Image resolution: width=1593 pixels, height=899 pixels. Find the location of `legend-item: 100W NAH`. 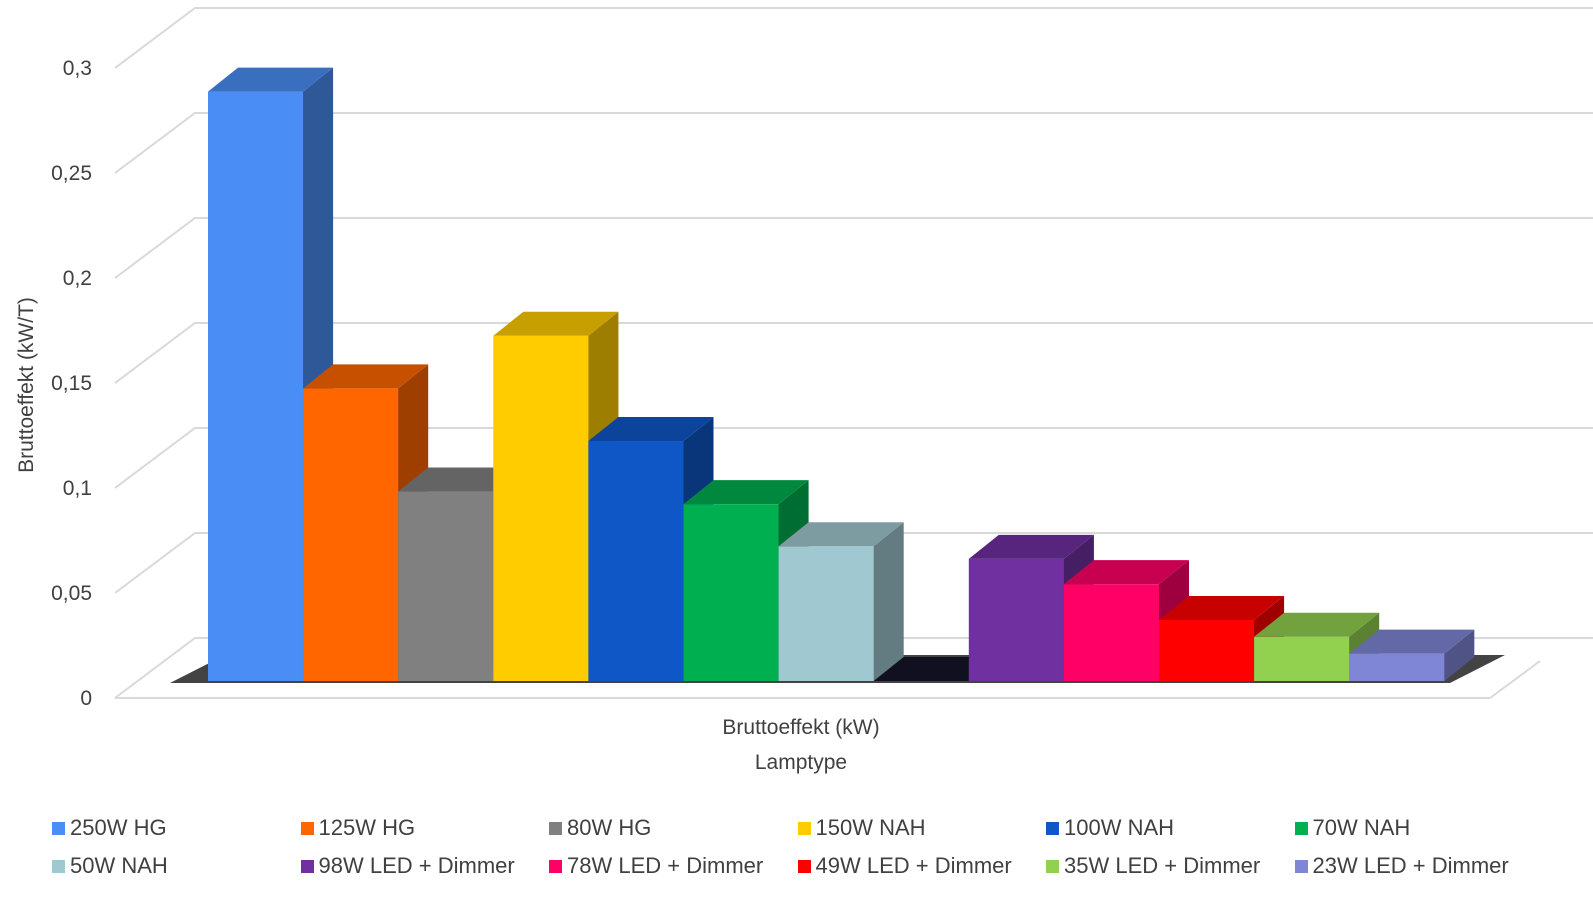

legend-item: 100W NAH is located at coordinates (1110, 828).